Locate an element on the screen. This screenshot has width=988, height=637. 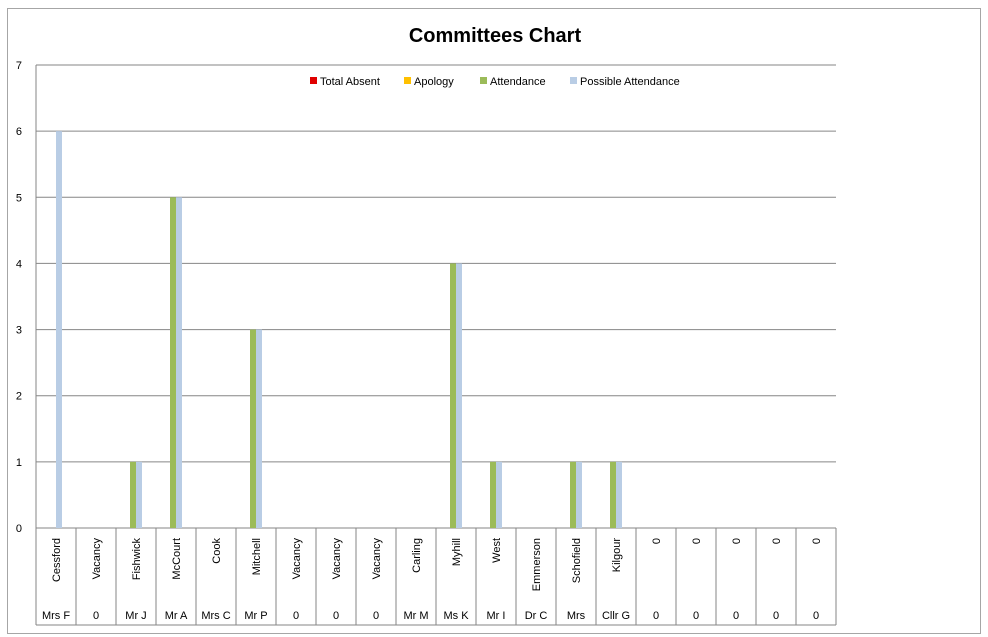
category-label: Fishwick is located at coordinates (137, 559).